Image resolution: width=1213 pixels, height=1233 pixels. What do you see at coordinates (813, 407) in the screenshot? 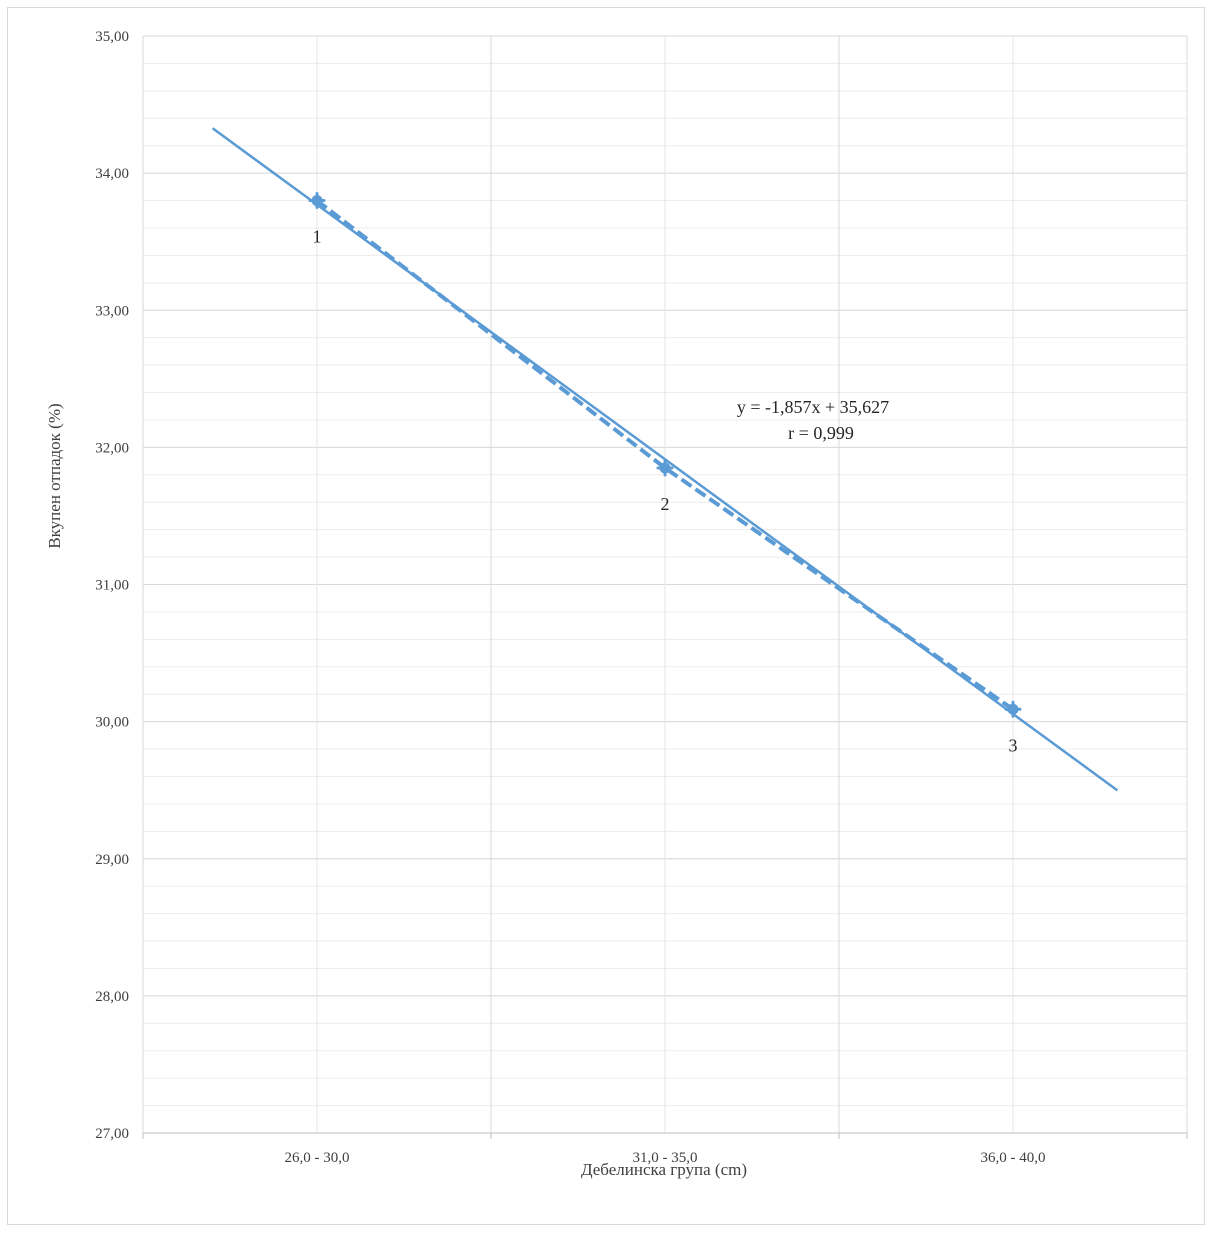
I see `trendline-equation: y = -1,857x + 35,627` at bounding box center [813, 407].